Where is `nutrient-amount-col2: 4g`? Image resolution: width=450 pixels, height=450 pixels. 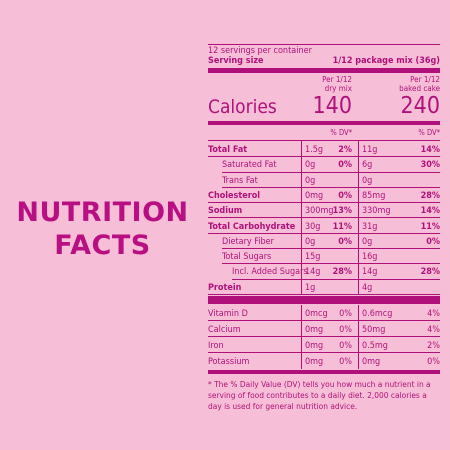
nutrient-amount-col2: 4g is located at coordinates (367, 287).